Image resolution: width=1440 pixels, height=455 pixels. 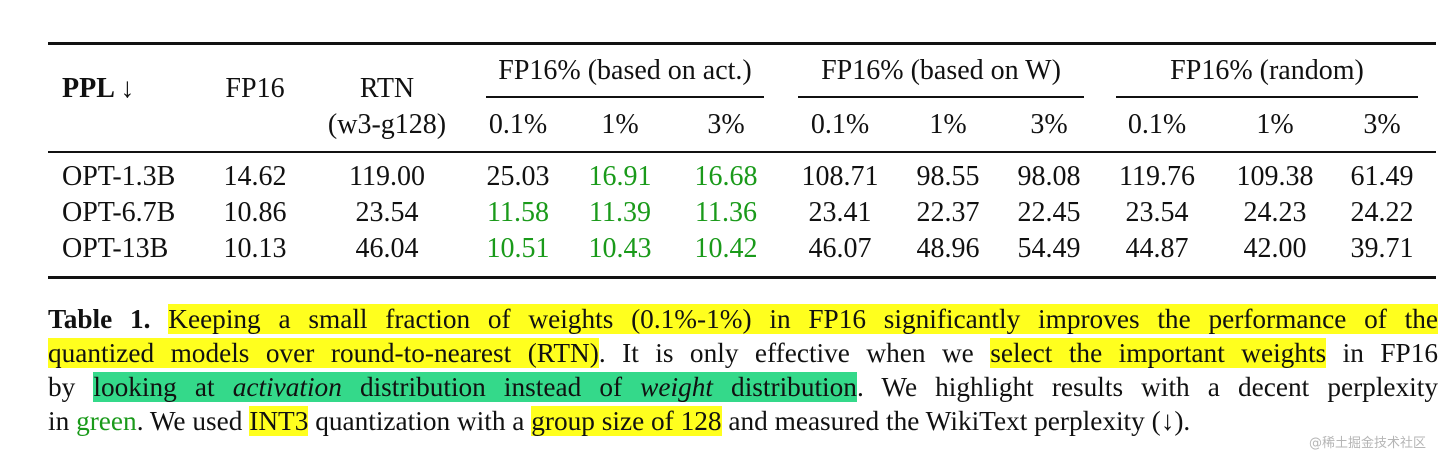 I want to click on cell-fp16: 10.86, so click(x=255, y=212).